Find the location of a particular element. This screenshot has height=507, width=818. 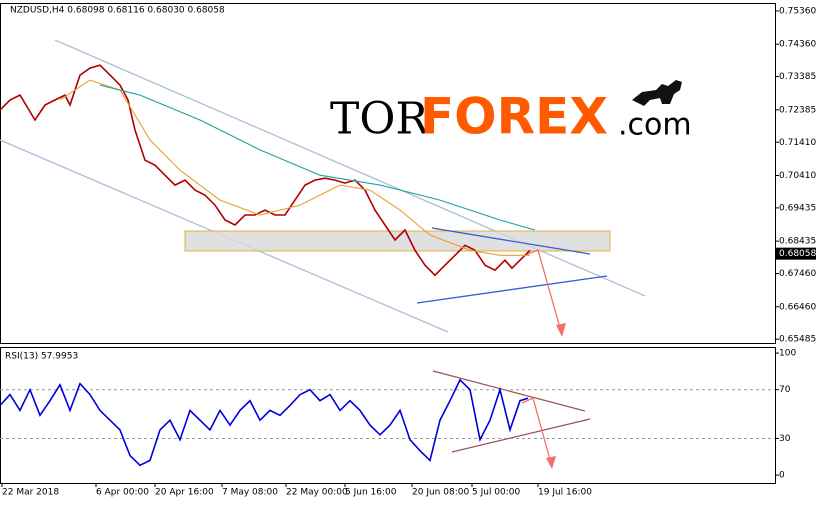

series-line is located at coordinates (264, 422).